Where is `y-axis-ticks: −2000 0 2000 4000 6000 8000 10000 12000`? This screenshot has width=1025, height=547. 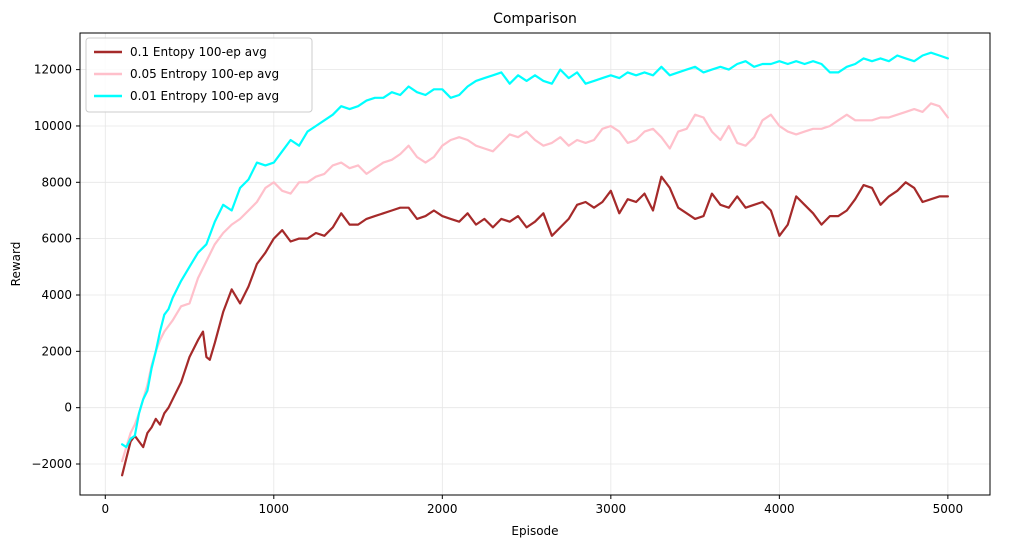 y-axis-ticks: −2000 0 2000 4000 6000 8000 10000 12000 is located at coordinates (55, 267).